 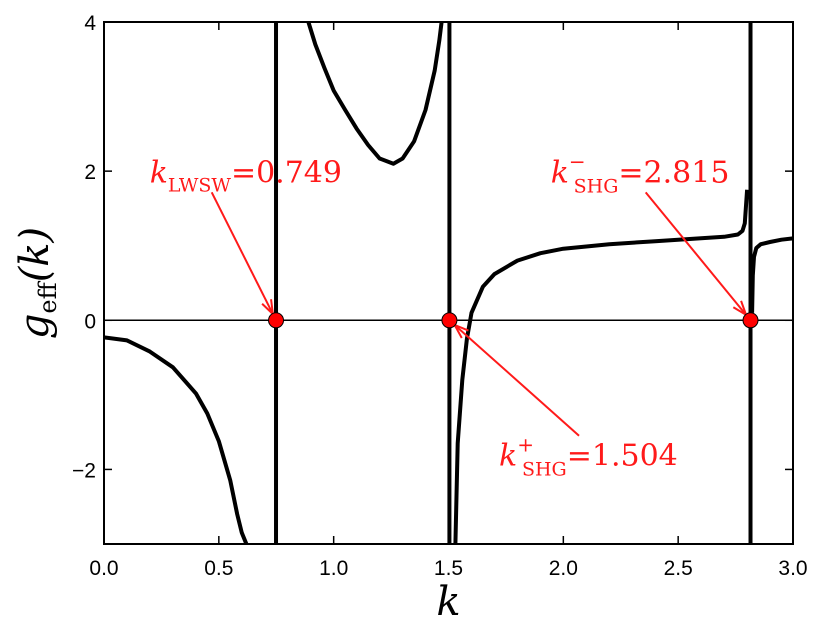 I want to click on annotation-label-3: k+ SHG=1.504, so click(x=588, y=457).